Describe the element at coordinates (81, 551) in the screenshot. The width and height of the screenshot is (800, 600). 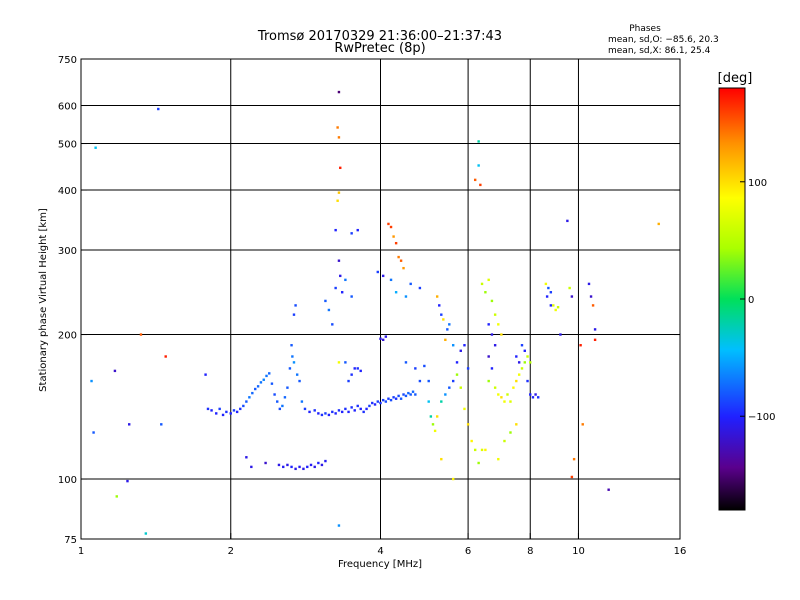
I see `x-tick-label: 1` at that location.